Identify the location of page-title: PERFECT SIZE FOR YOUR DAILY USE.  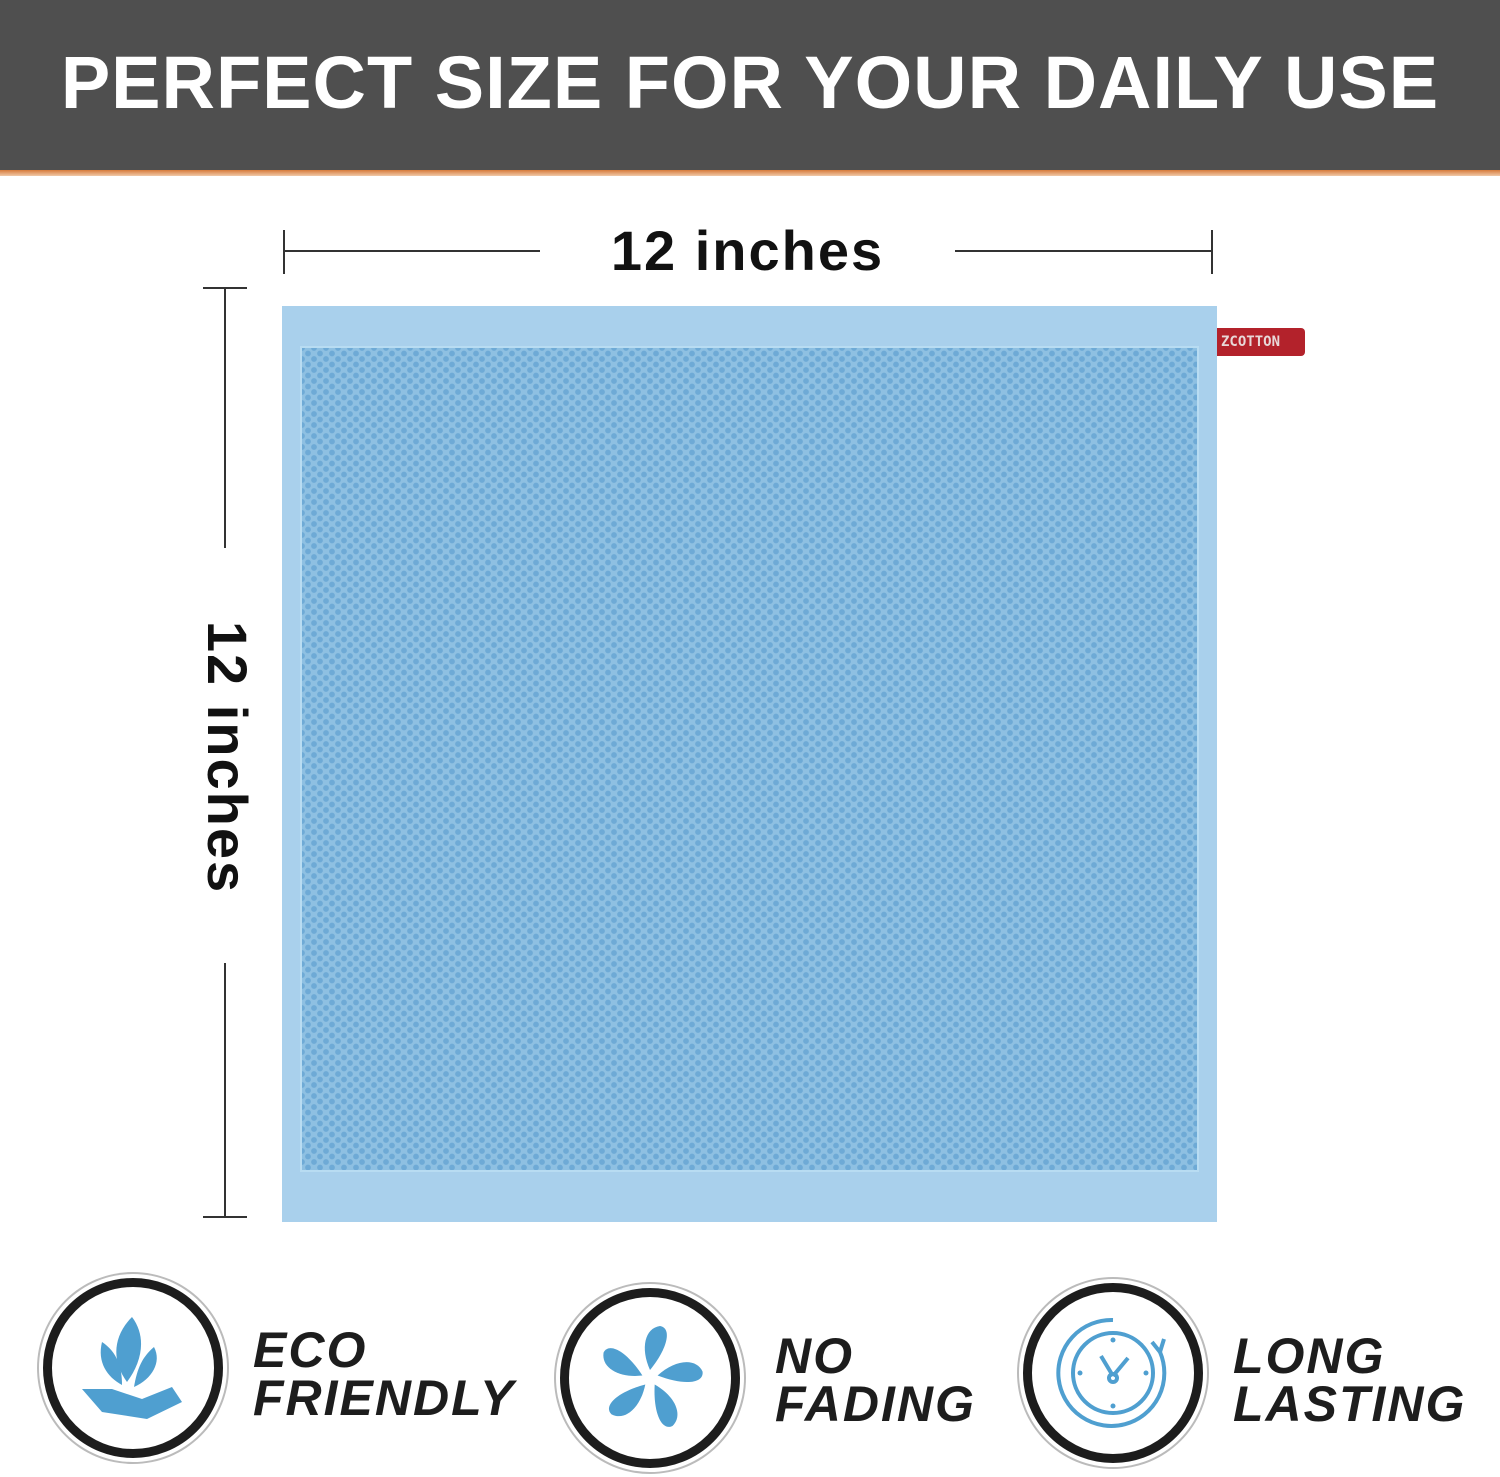
(750, 82).